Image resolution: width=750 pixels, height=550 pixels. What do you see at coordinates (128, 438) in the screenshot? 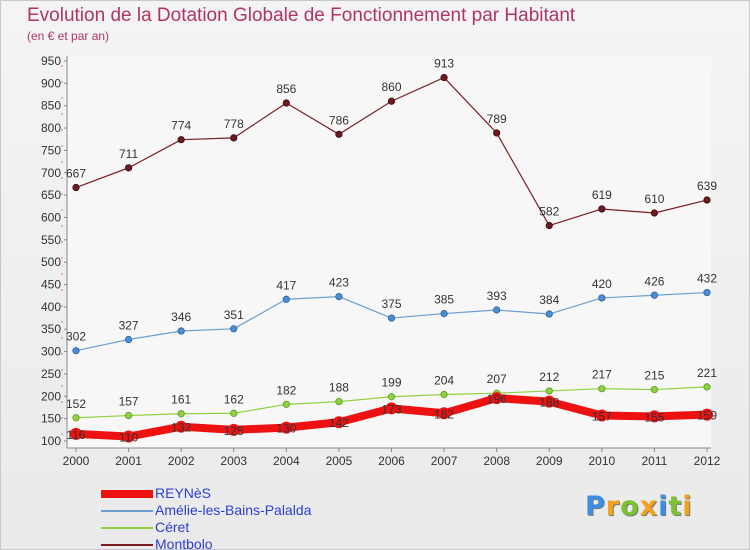
I see `data-label: 110` at bounding box center [128, 438].